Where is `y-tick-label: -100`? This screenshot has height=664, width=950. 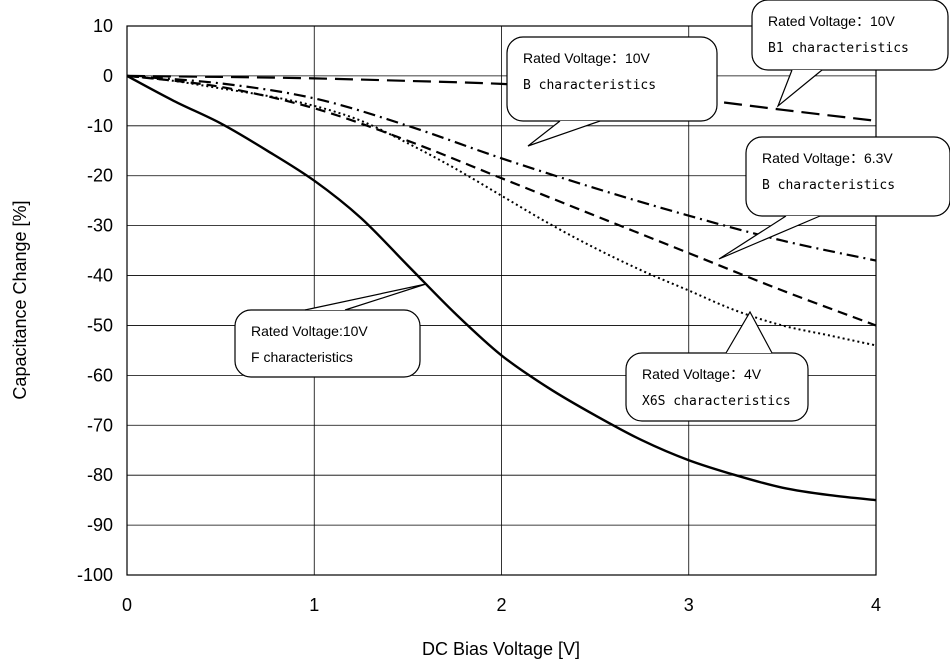 y-tick-label: -100 is located at coordinates (95, 575).